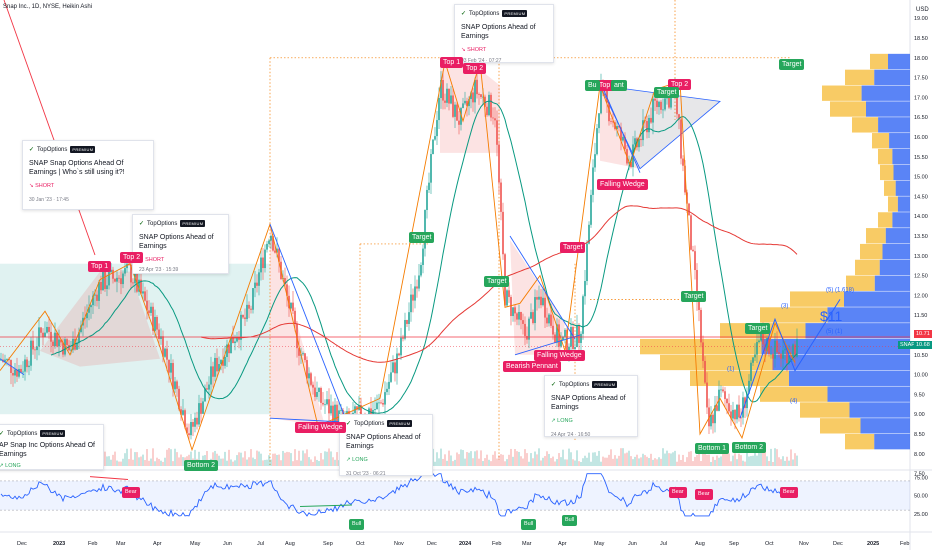 This screenshot has width=932, height=555. What do you see at coordinates (527, 544) in the screenshot?
I see `time-axis-tick-label: Mar` at bounding box center [527, 544].